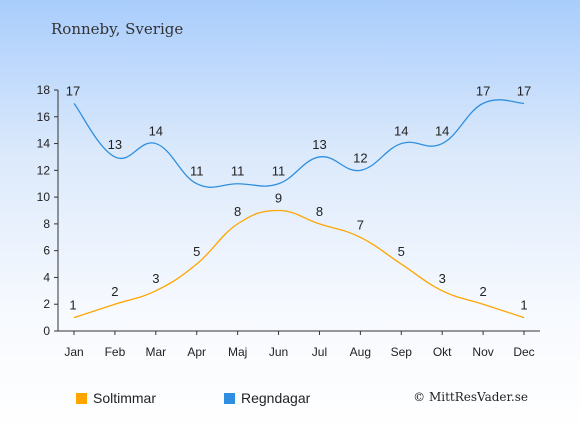  Describe the element at coordinates (44, 197) in the screenshot. I see `y-tick-label: 10` at that location.